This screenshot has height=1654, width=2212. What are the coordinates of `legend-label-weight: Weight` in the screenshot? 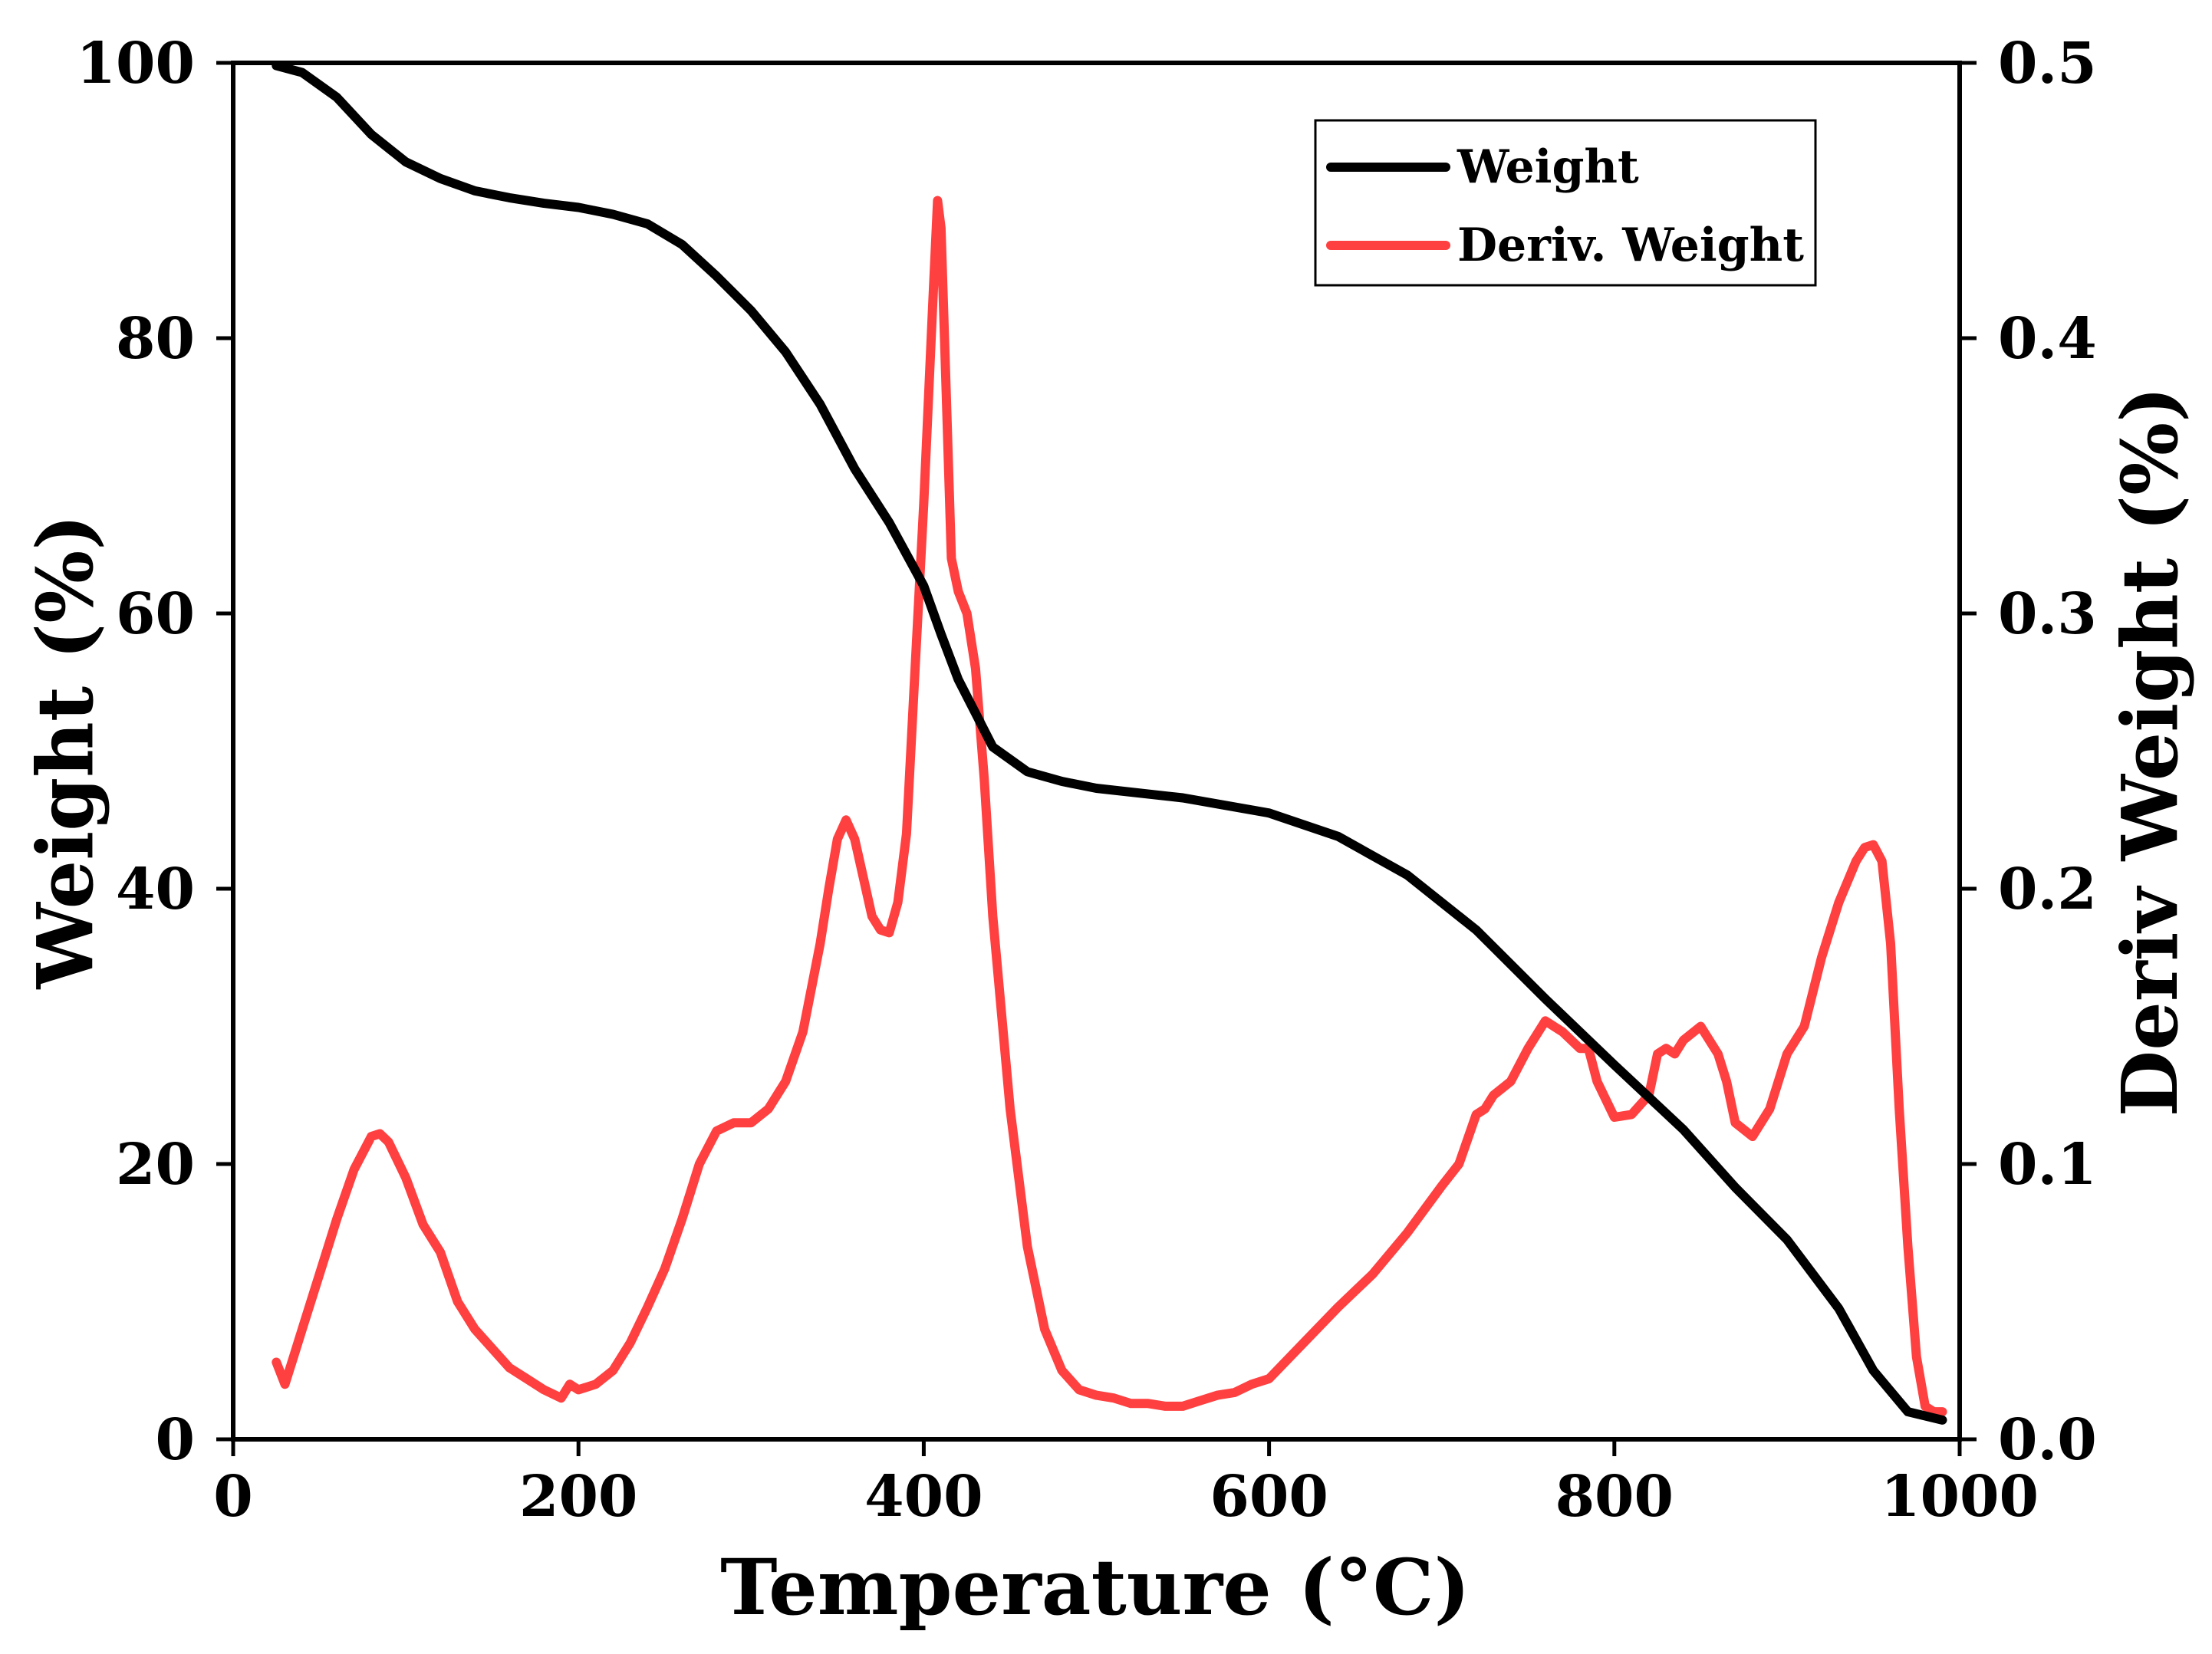 It's located at (1548, 167).